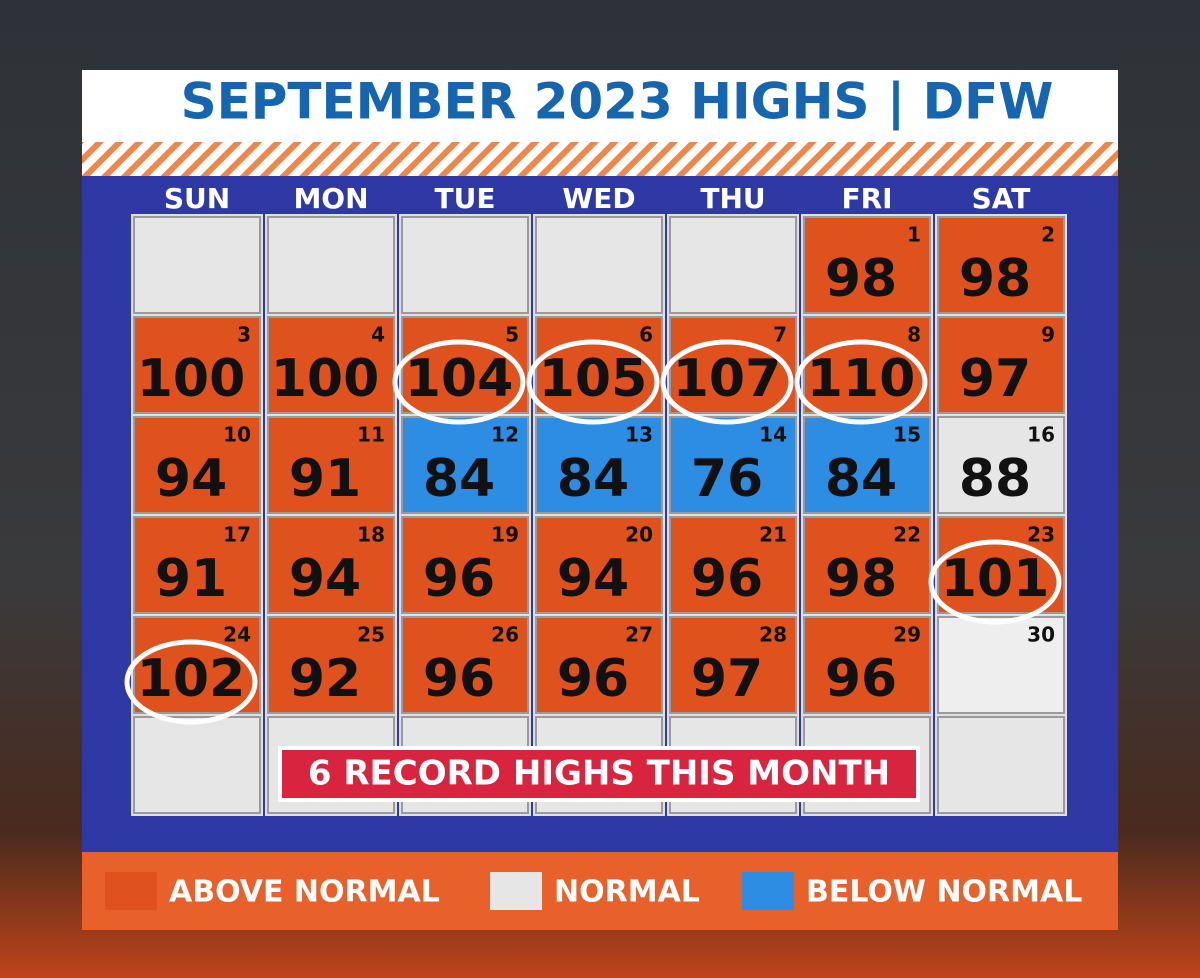 This screenshot has width=1200, height=978. I want to click on day-number: 8, so click(914, 335).